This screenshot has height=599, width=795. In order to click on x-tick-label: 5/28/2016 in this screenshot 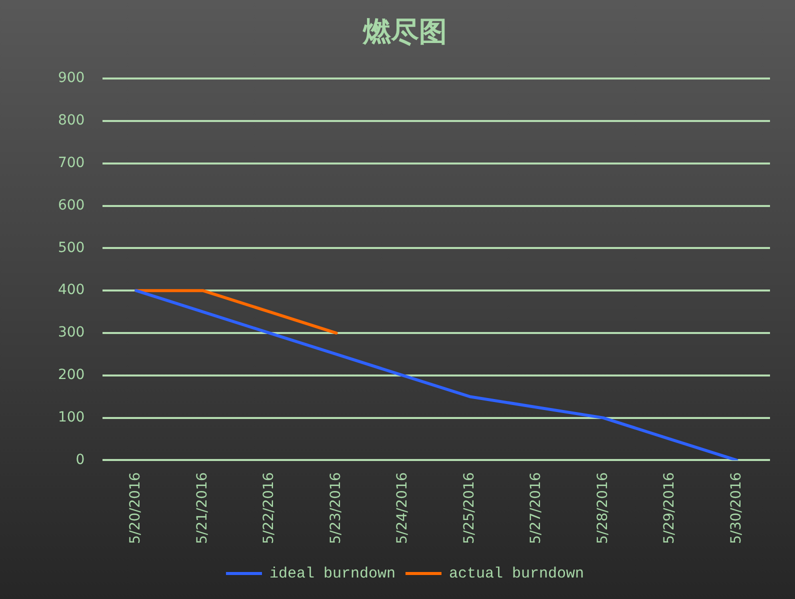, I will do `click(602, 508)`.